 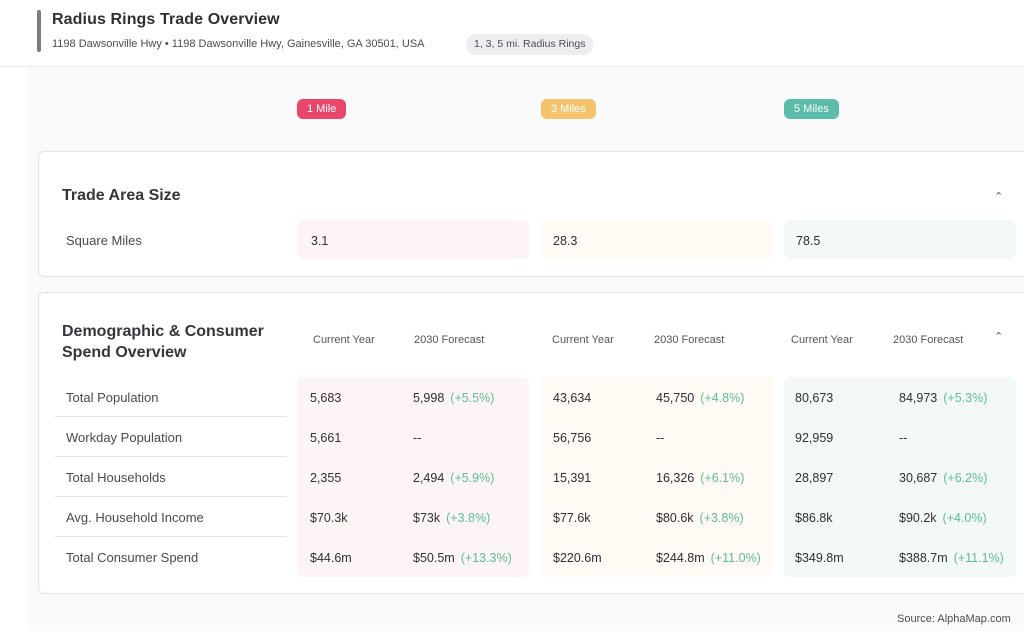 What do you see at coordinates (124, 437) in the screenshot?
I see `row-label-workday-population: Workday Population` at bounding box center [124, 437].